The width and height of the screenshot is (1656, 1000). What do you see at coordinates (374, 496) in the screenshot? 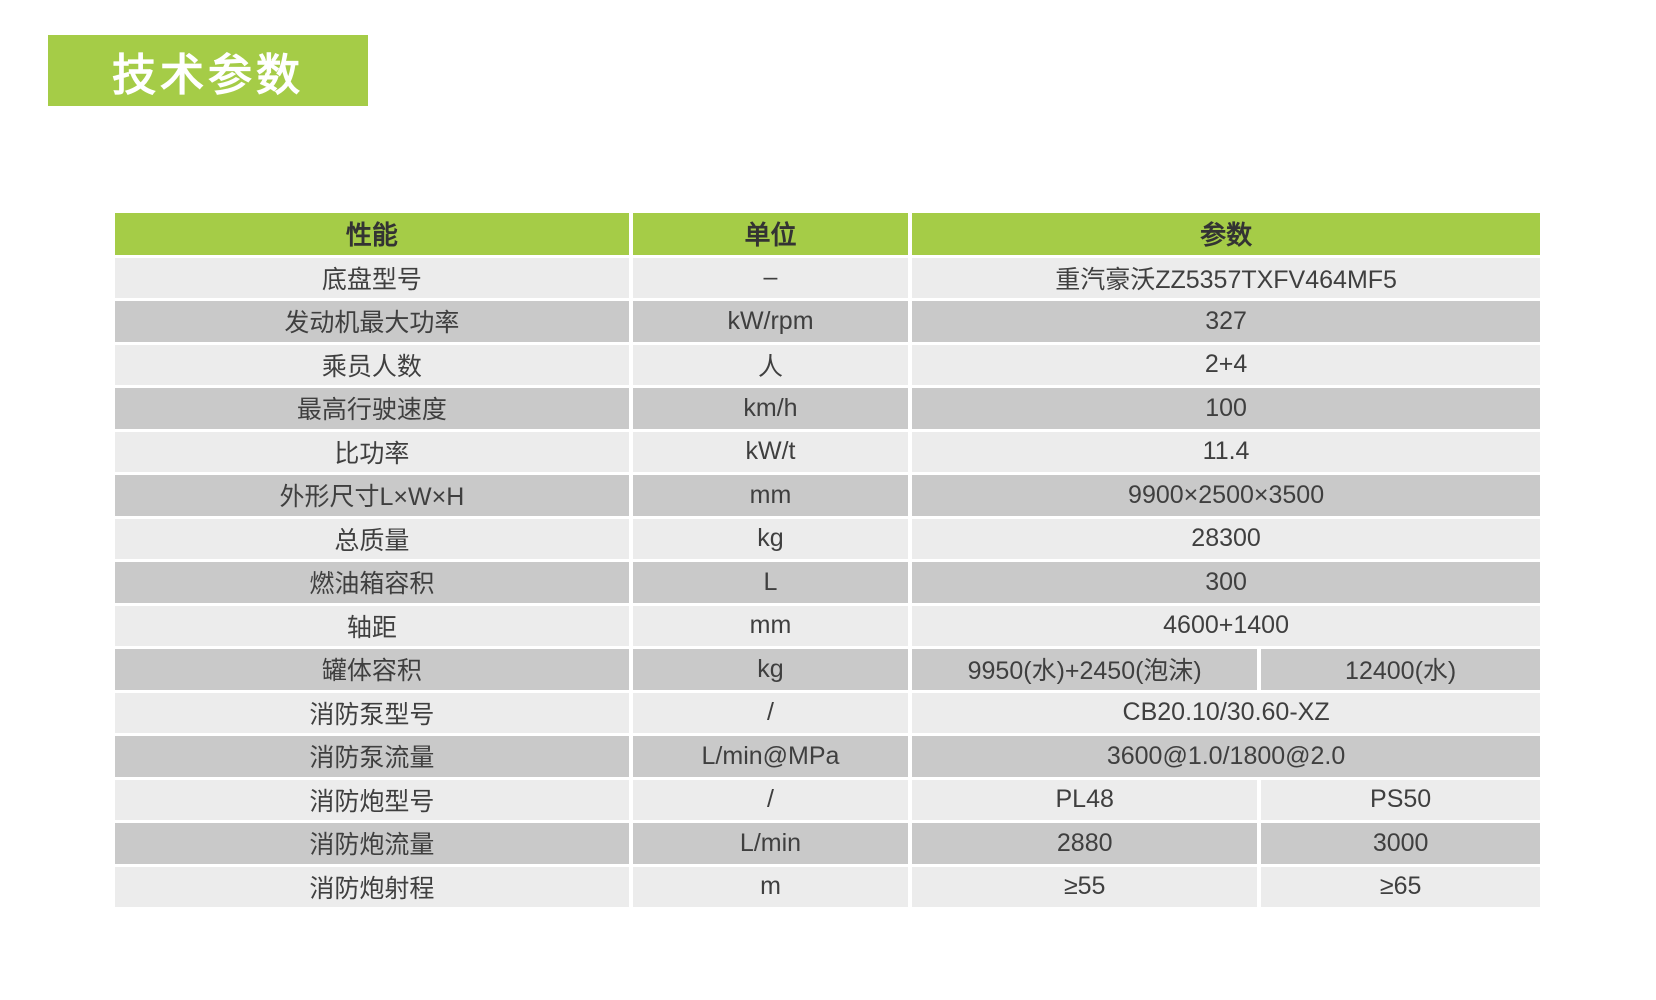
I see `row-name-cell: 外形尺寸L×W×H` at bounding box center [374, 496].